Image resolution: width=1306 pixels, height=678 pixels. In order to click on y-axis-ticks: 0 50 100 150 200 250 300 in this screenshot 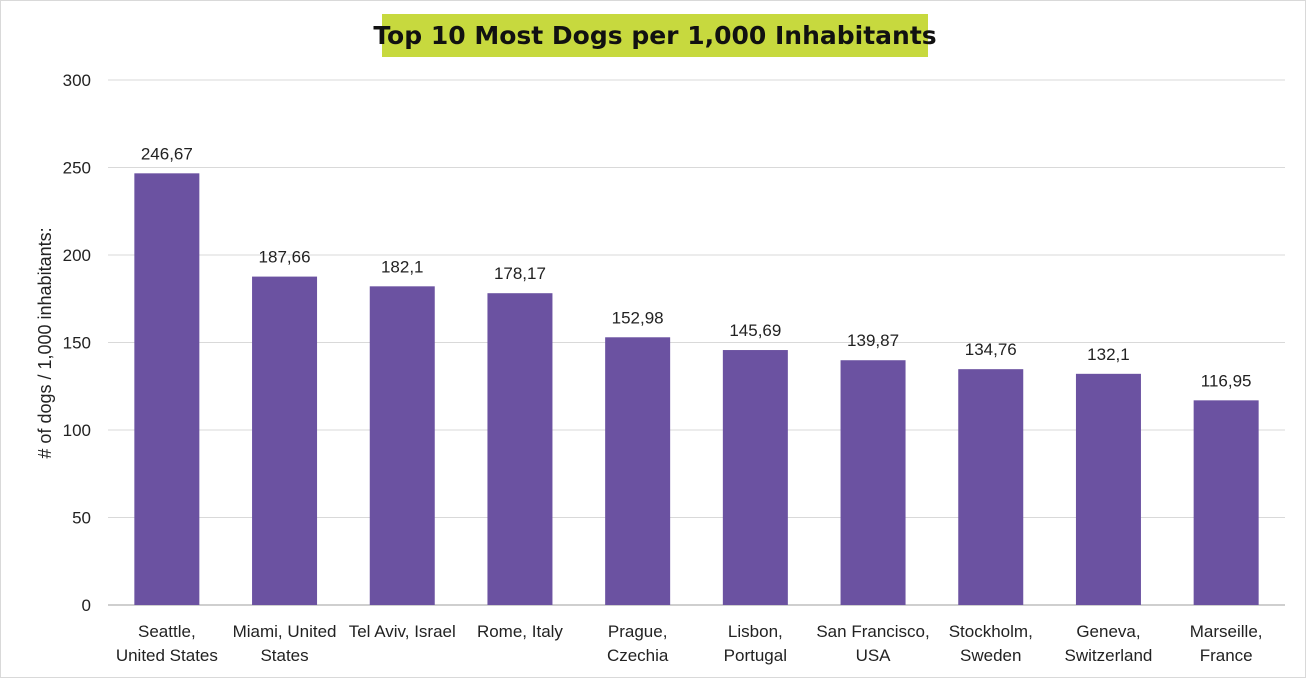, I will do `click(77, 343)`.